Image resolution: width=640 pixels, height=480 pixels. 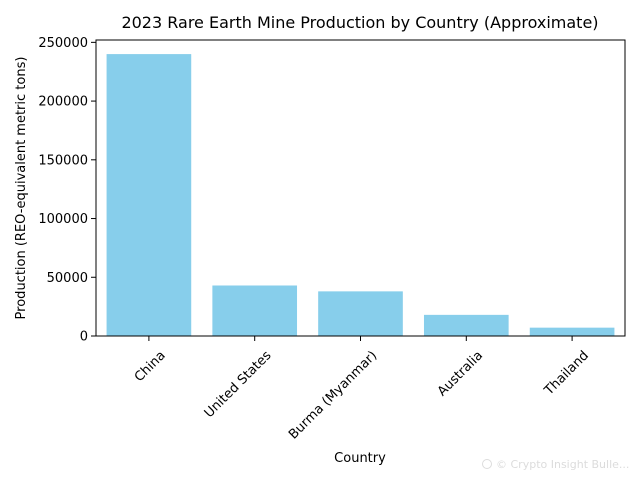 What do you see at coordinates (572, 331) in the screenshot?
I see `bar-thailand` at bounding box center [572, 331].